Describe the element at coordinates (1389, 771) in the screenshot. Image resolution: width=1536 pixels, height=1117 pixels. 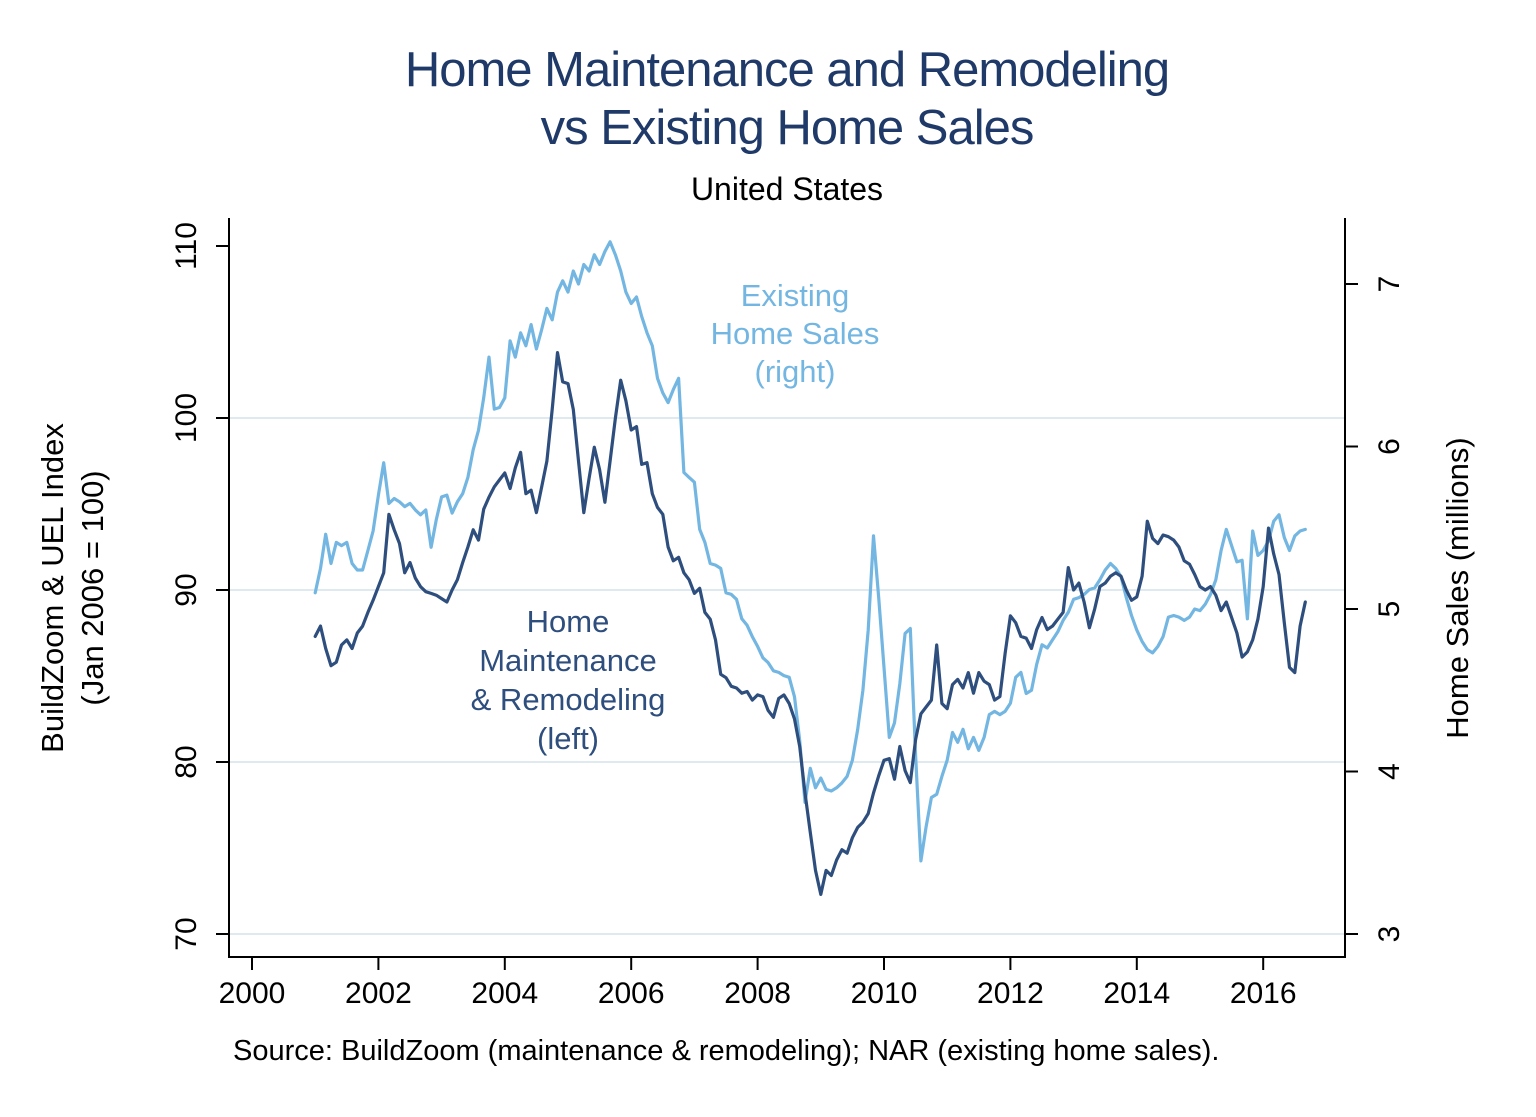
I see `right-axis-tick-label-4: 4` at that location.